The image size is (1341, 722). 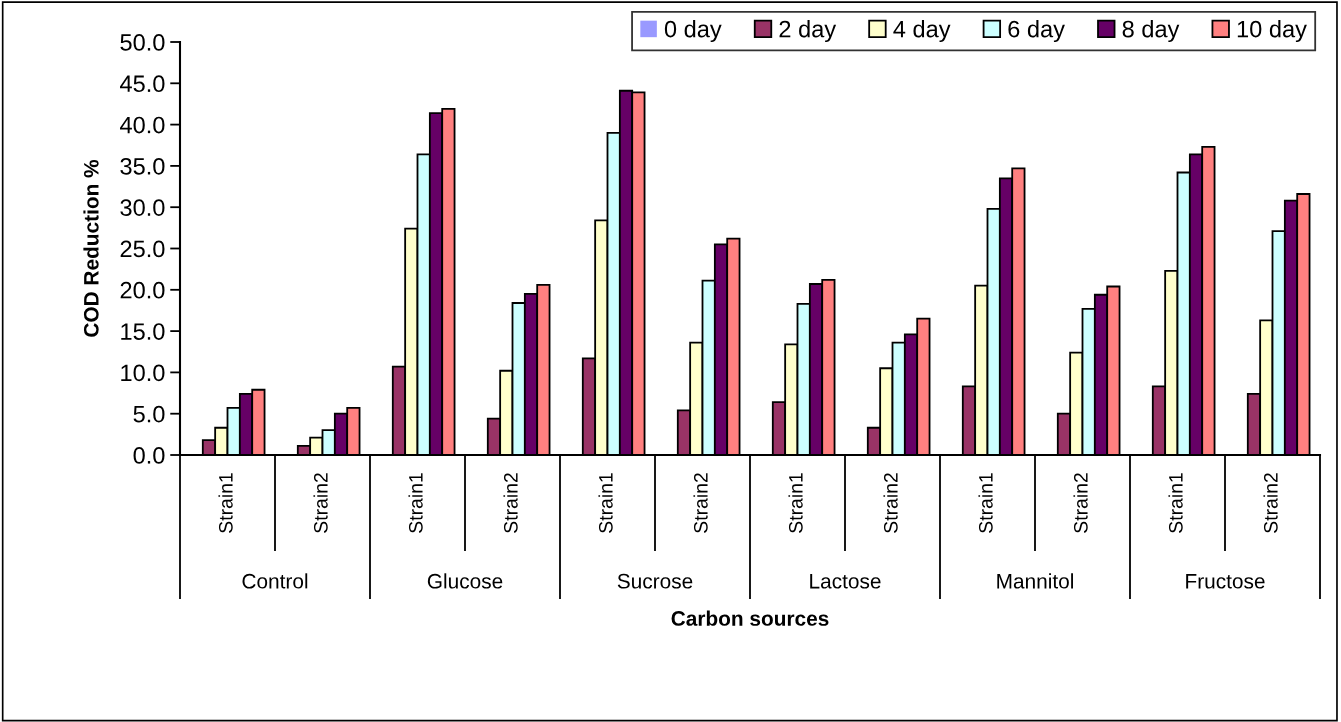 What do you see at coordinates (1035, 581) in the screenshot?
I see `text: Mannitol` at bounding box center [1035, 581].